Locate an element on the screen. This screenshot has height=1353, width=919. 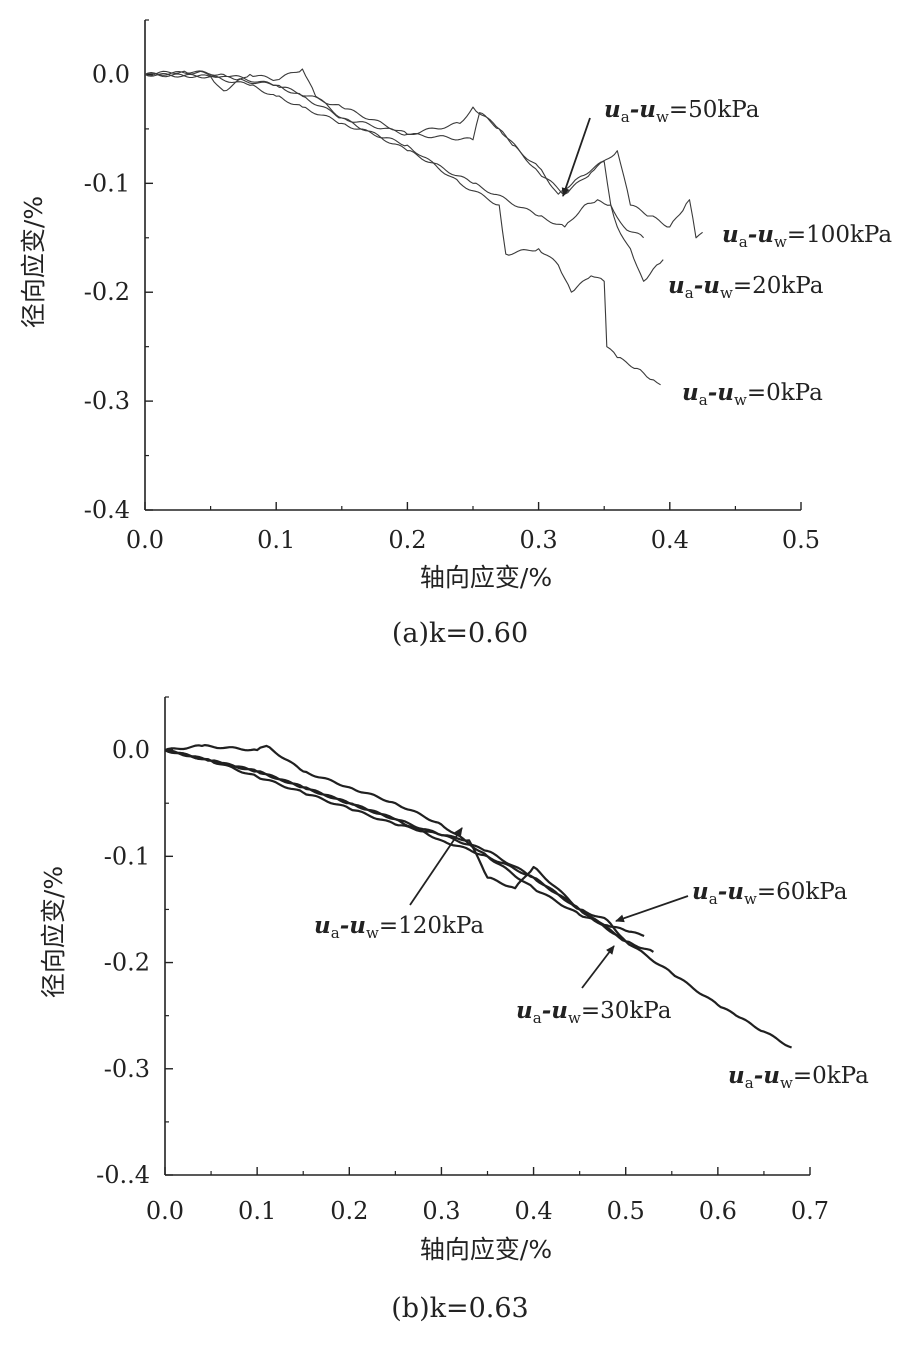
chart-a-label-20kpa: ua-uw=20kPa is located at coordinates (746, 287).